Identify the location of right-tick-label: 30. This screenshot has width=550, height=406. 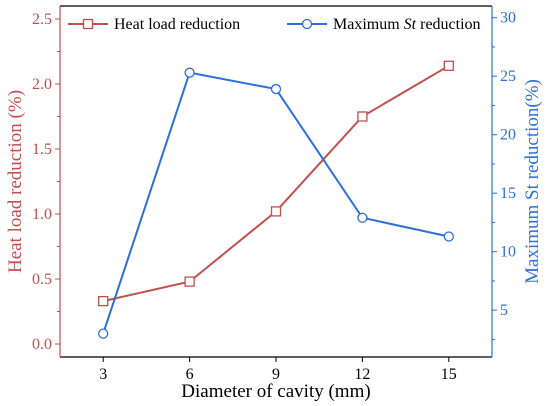
(508, 18).